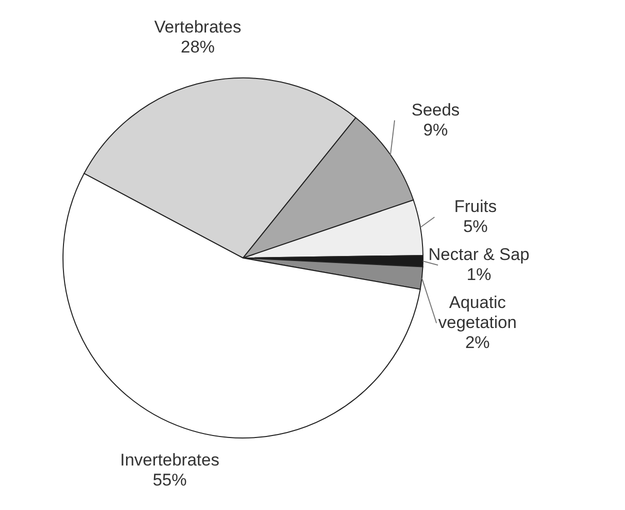 The image size is (625, 510). What do you see at coordinates (435, 130) in the screenshot?
I see `data-label: 9%` at bounding box center [435, 130].